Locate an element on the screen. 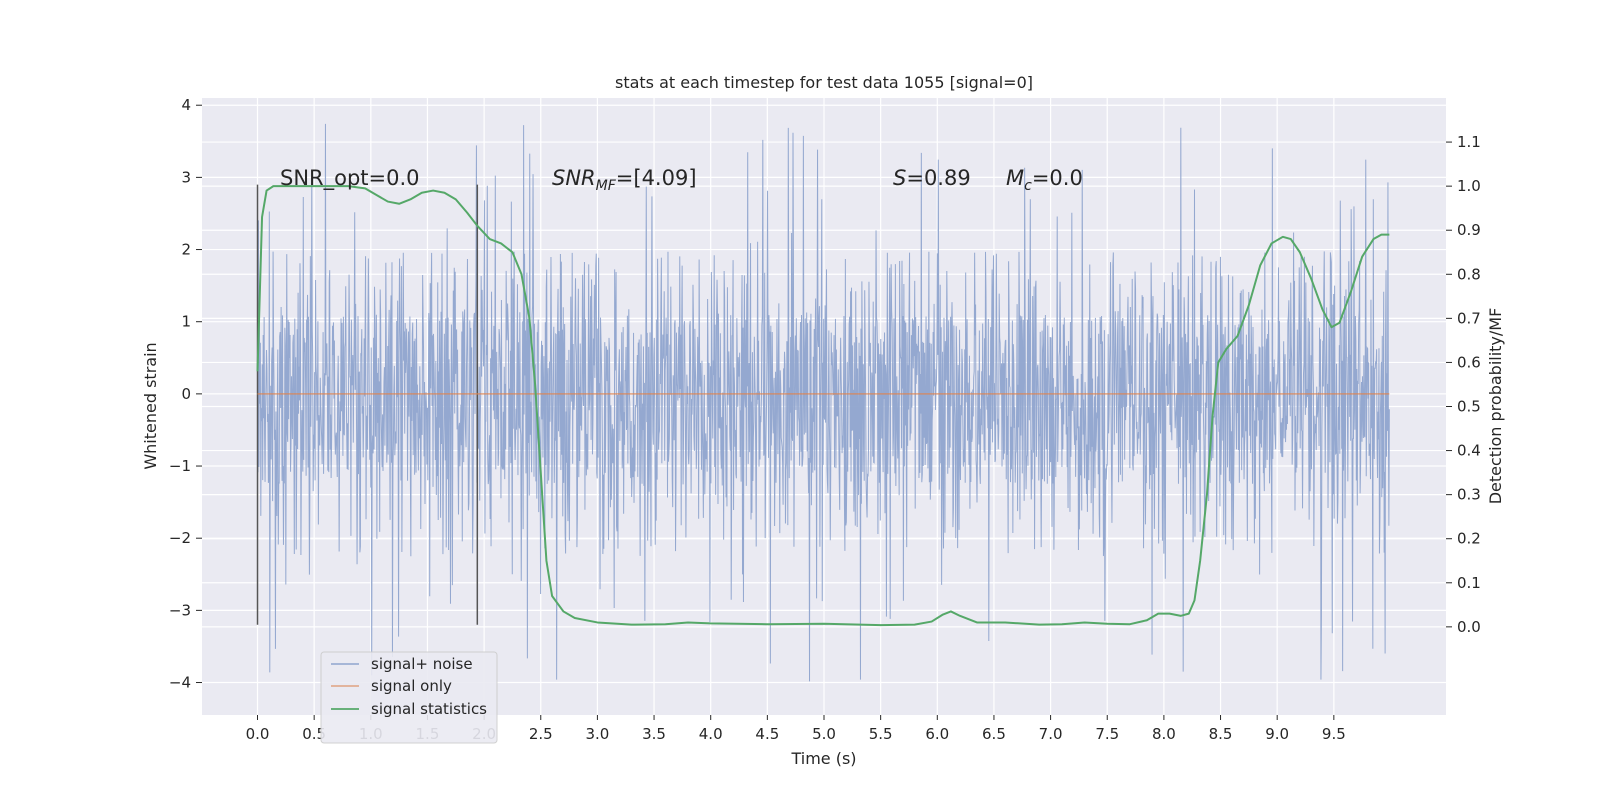 This screenshot has height=800, width=1600. legend-label-signal-only: signal only is located at coordinates (411, 686).